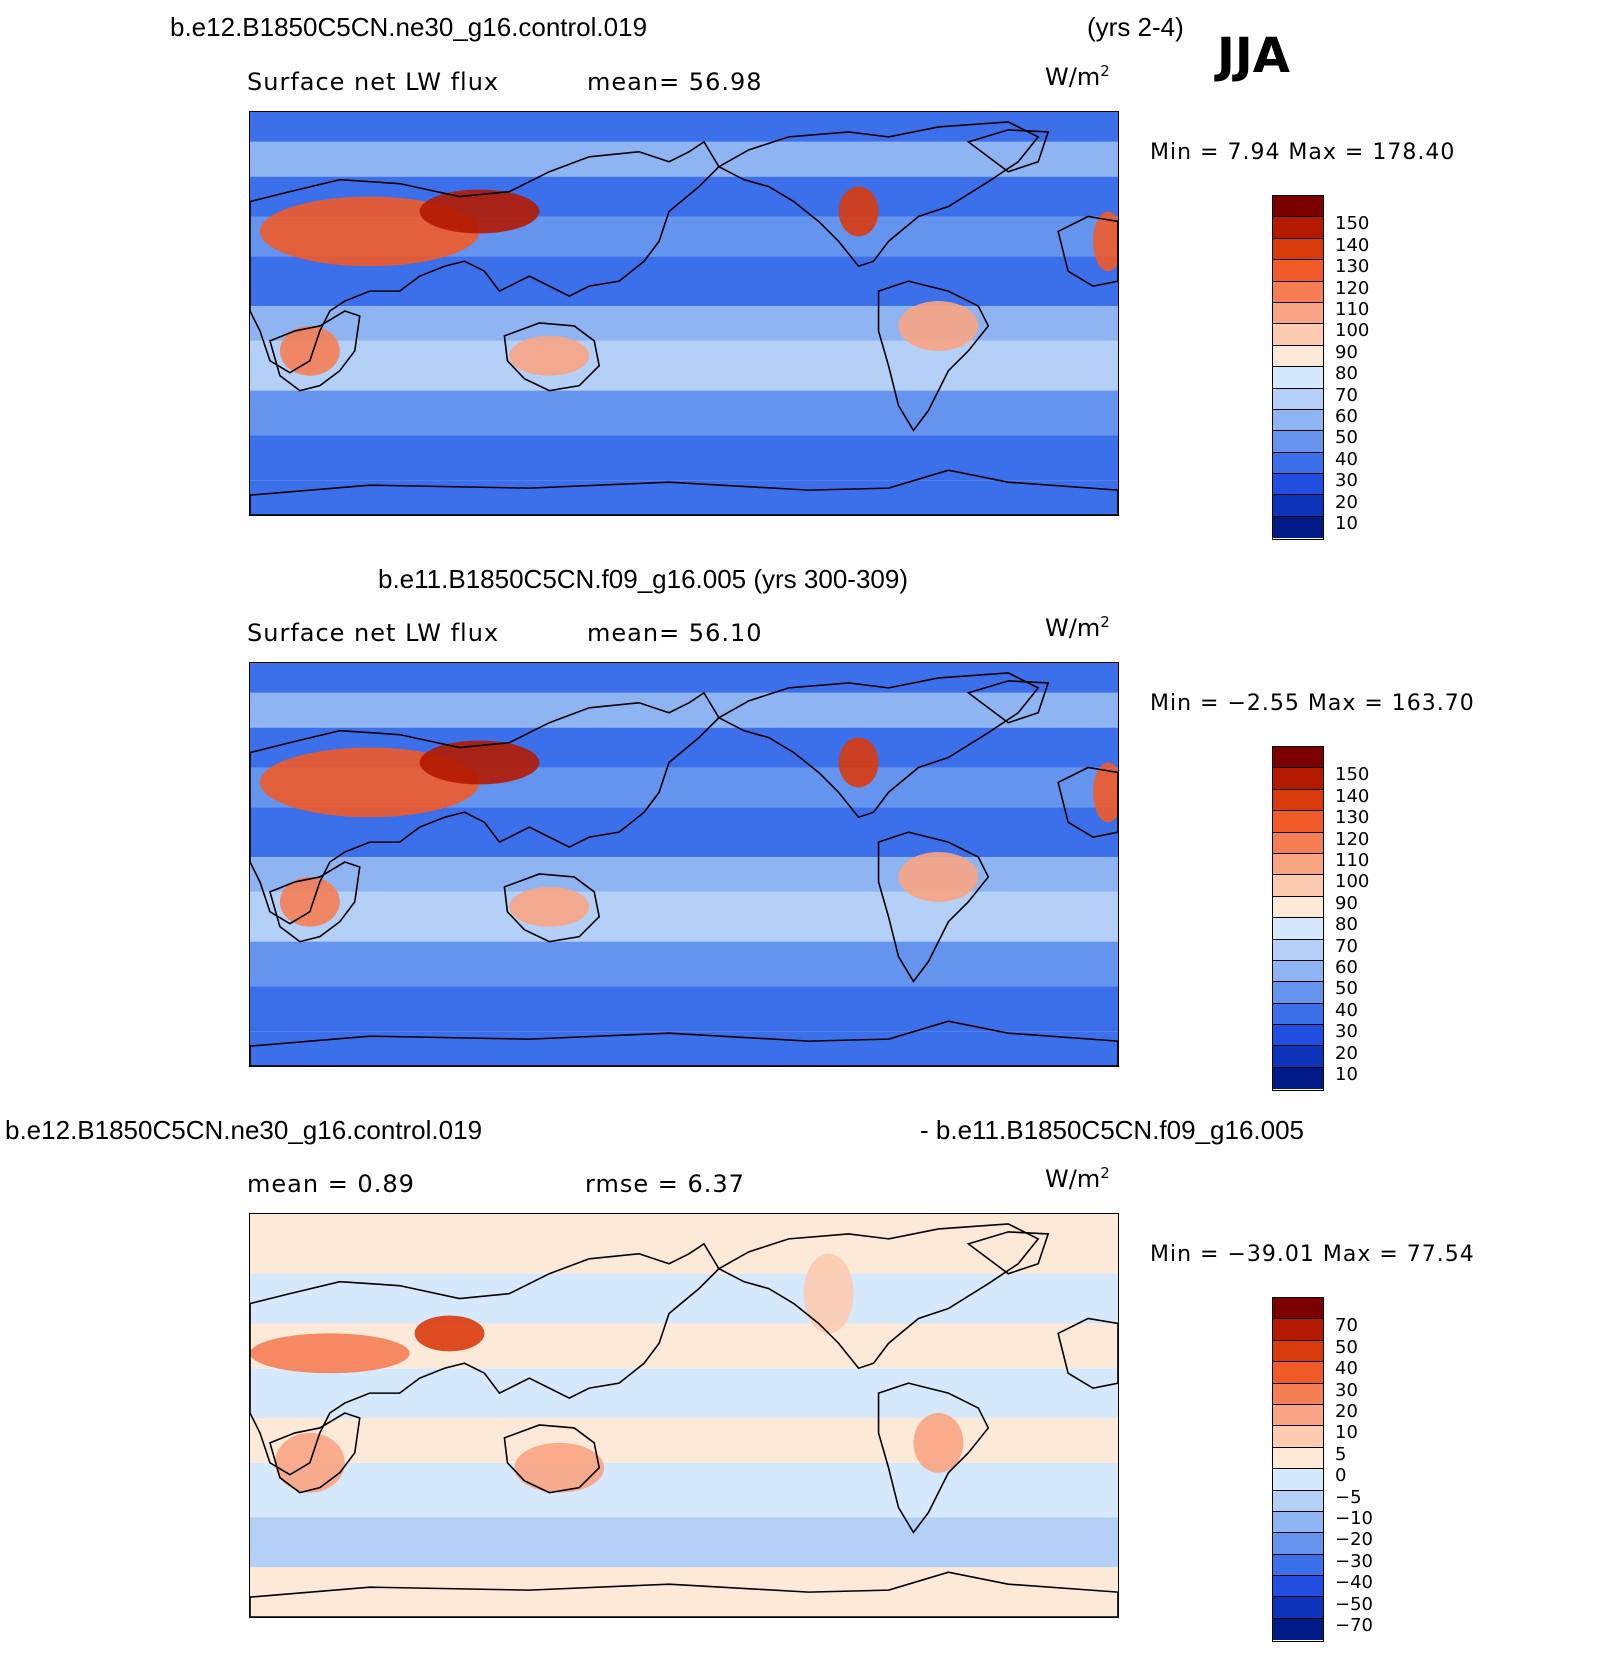 The height and width of the screenshot is (1669, 1613). What do you see at coordinates (1346, 967) in the screenshot?
I see `colorbar-label: 60` at bounding box center [1346, 967].